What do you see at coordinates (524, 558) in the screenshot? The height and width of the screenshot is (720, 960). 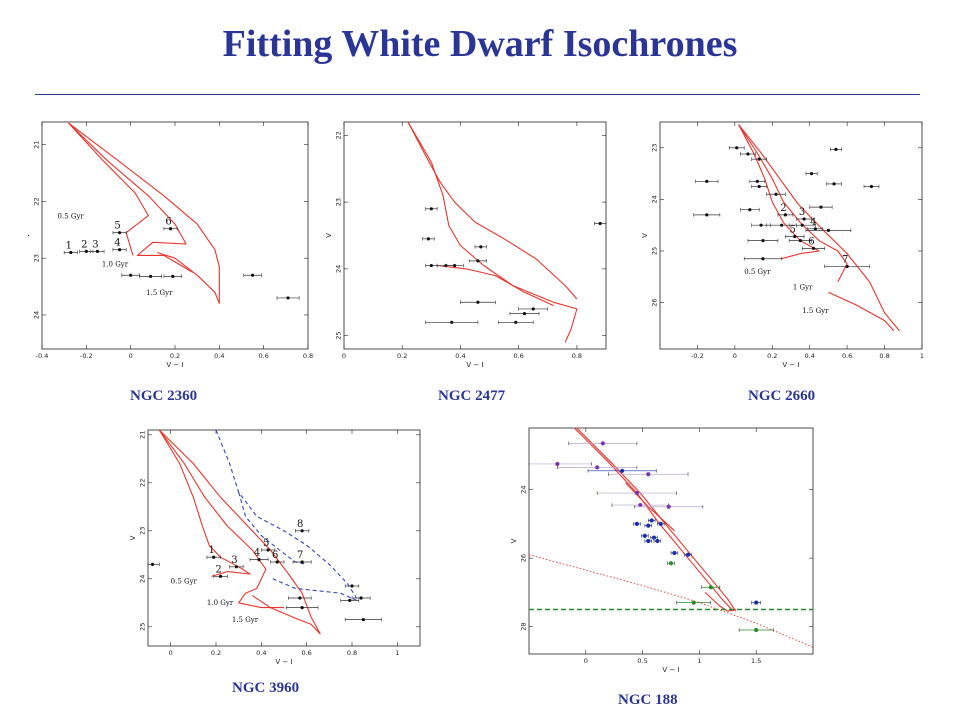 I see `y-tick-label: 26` at bounding box center [524, 558].